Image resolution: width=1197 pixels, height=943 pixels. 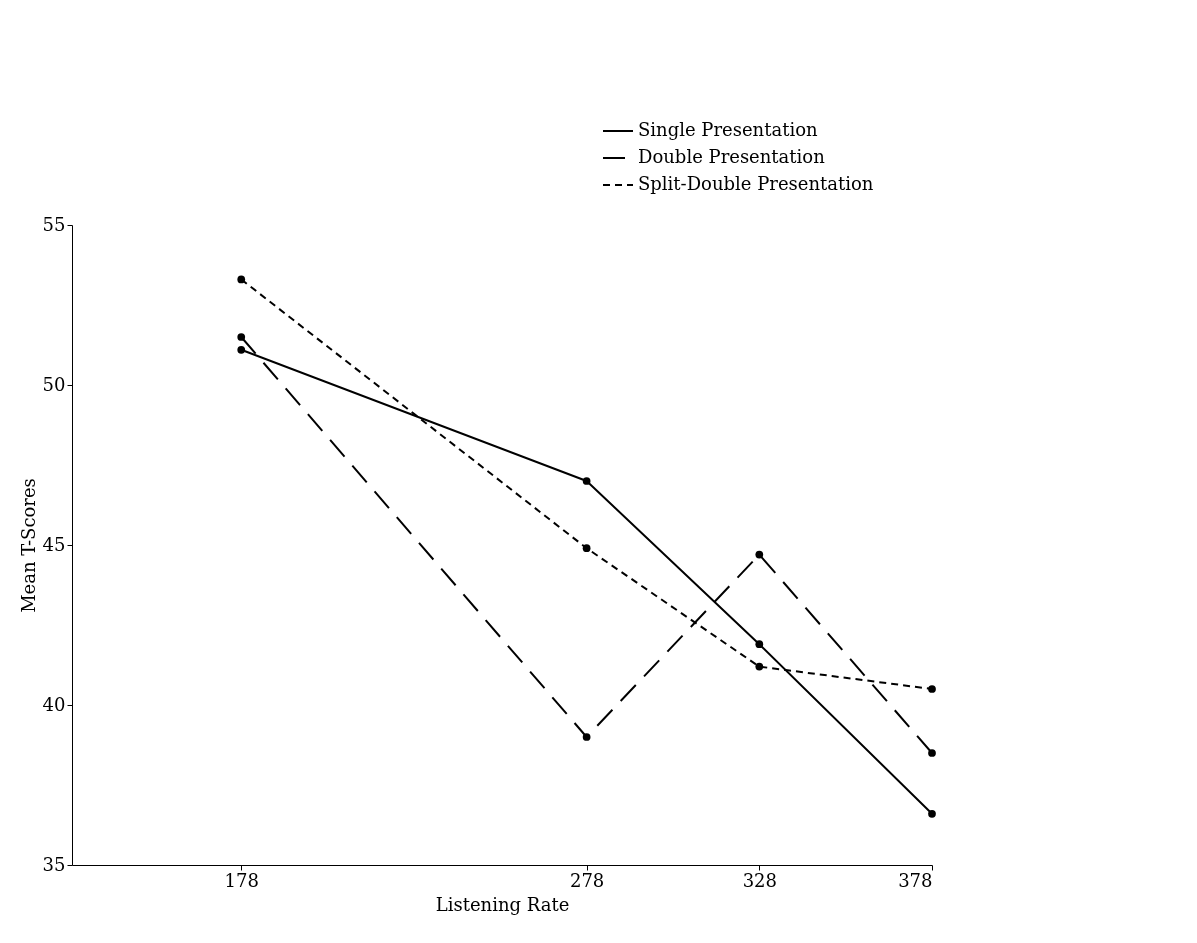 What do you see at coordinates (587, 880) in the screenshot?
I see `x-tick-label: 278` at bounding box center [587, 880].